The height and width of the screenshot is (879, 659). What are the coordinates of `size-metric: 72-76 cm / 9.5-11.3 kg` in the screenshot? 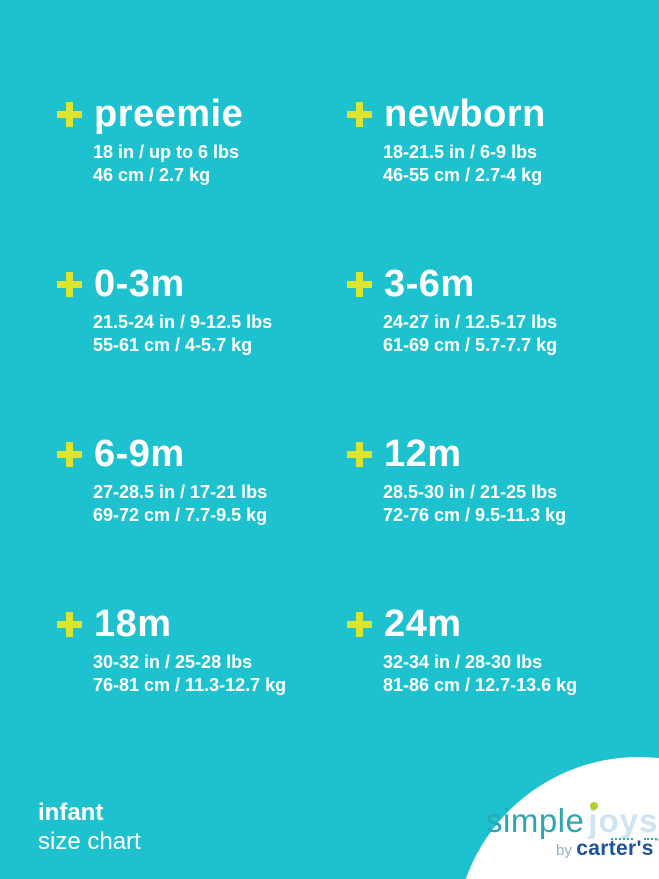 It's located at (475, 515).